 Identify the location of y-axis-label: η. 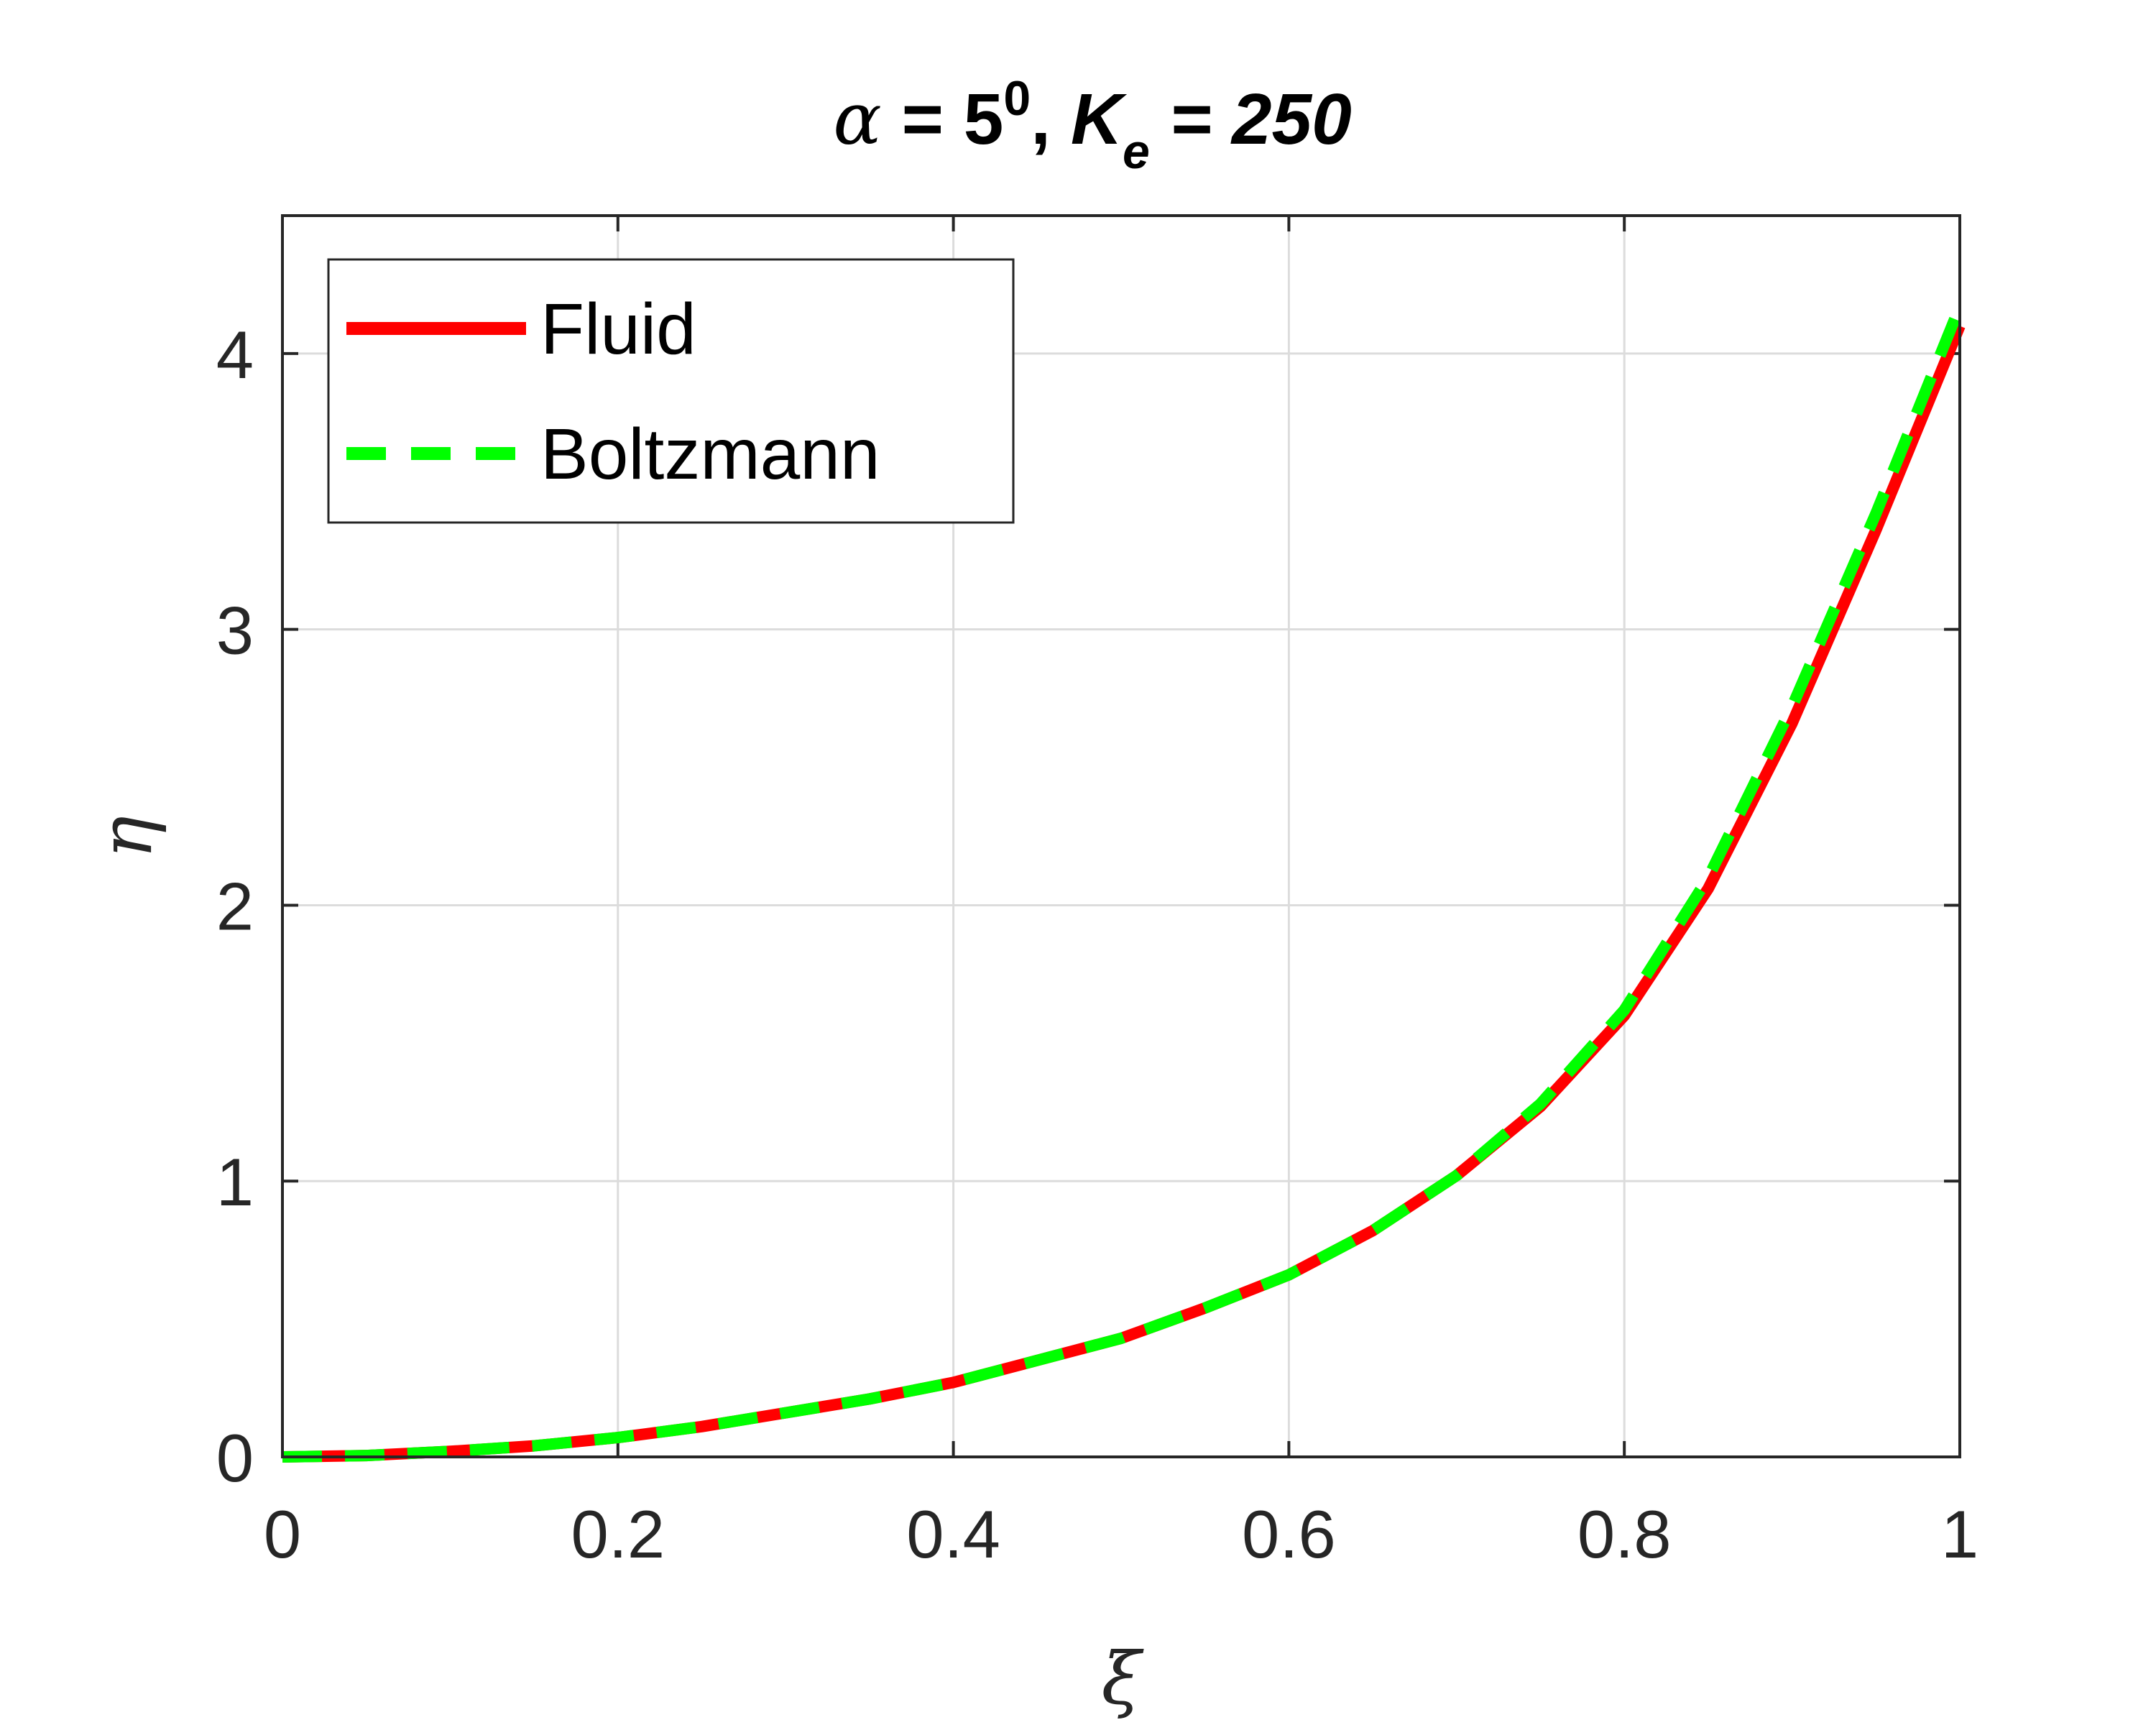
(126, 837).